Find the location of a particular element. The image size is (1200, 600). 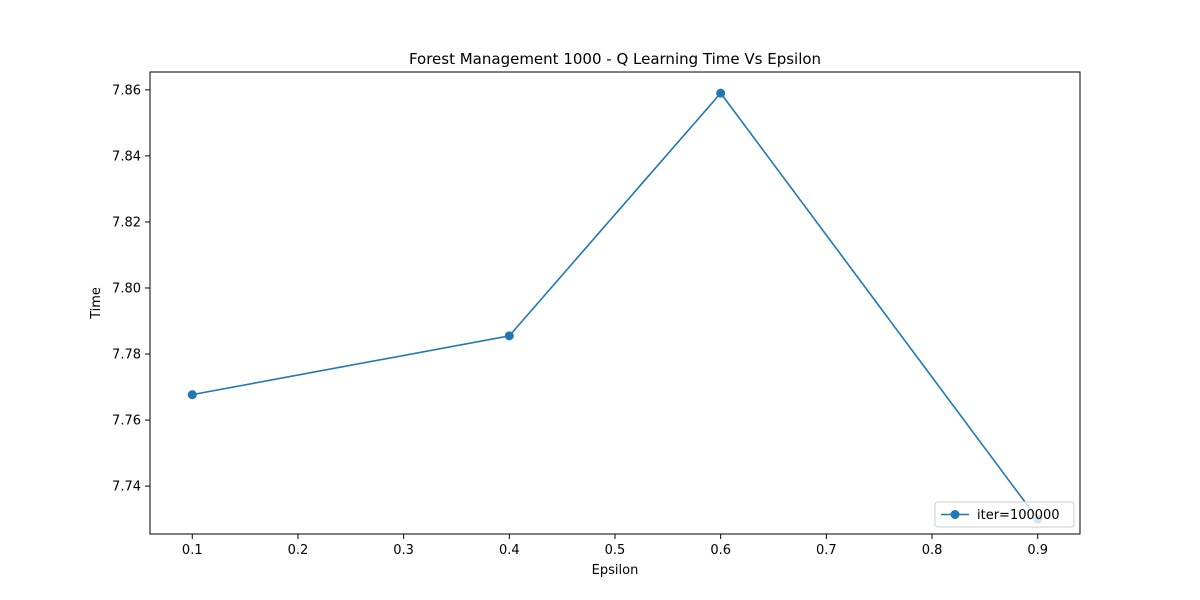

x-tick-label: 0.9 is located at coordinates (1037, 550).